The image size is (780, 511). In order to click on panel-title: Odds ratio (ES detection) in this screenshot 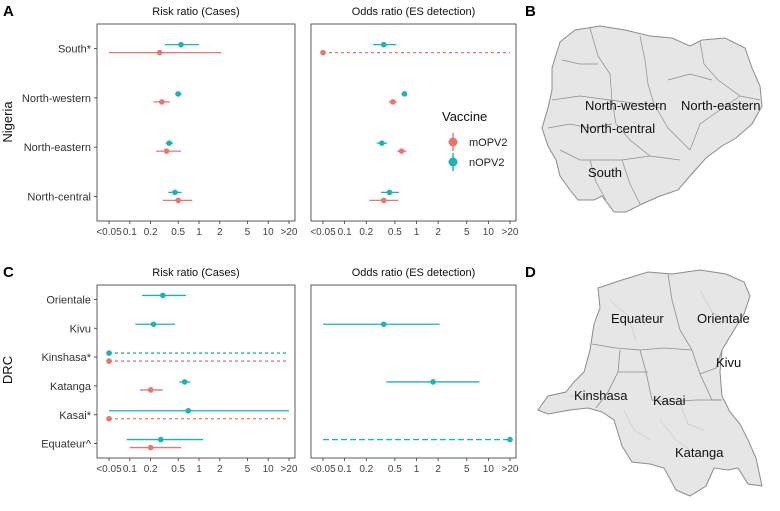, I will do `click(414, 273)`.